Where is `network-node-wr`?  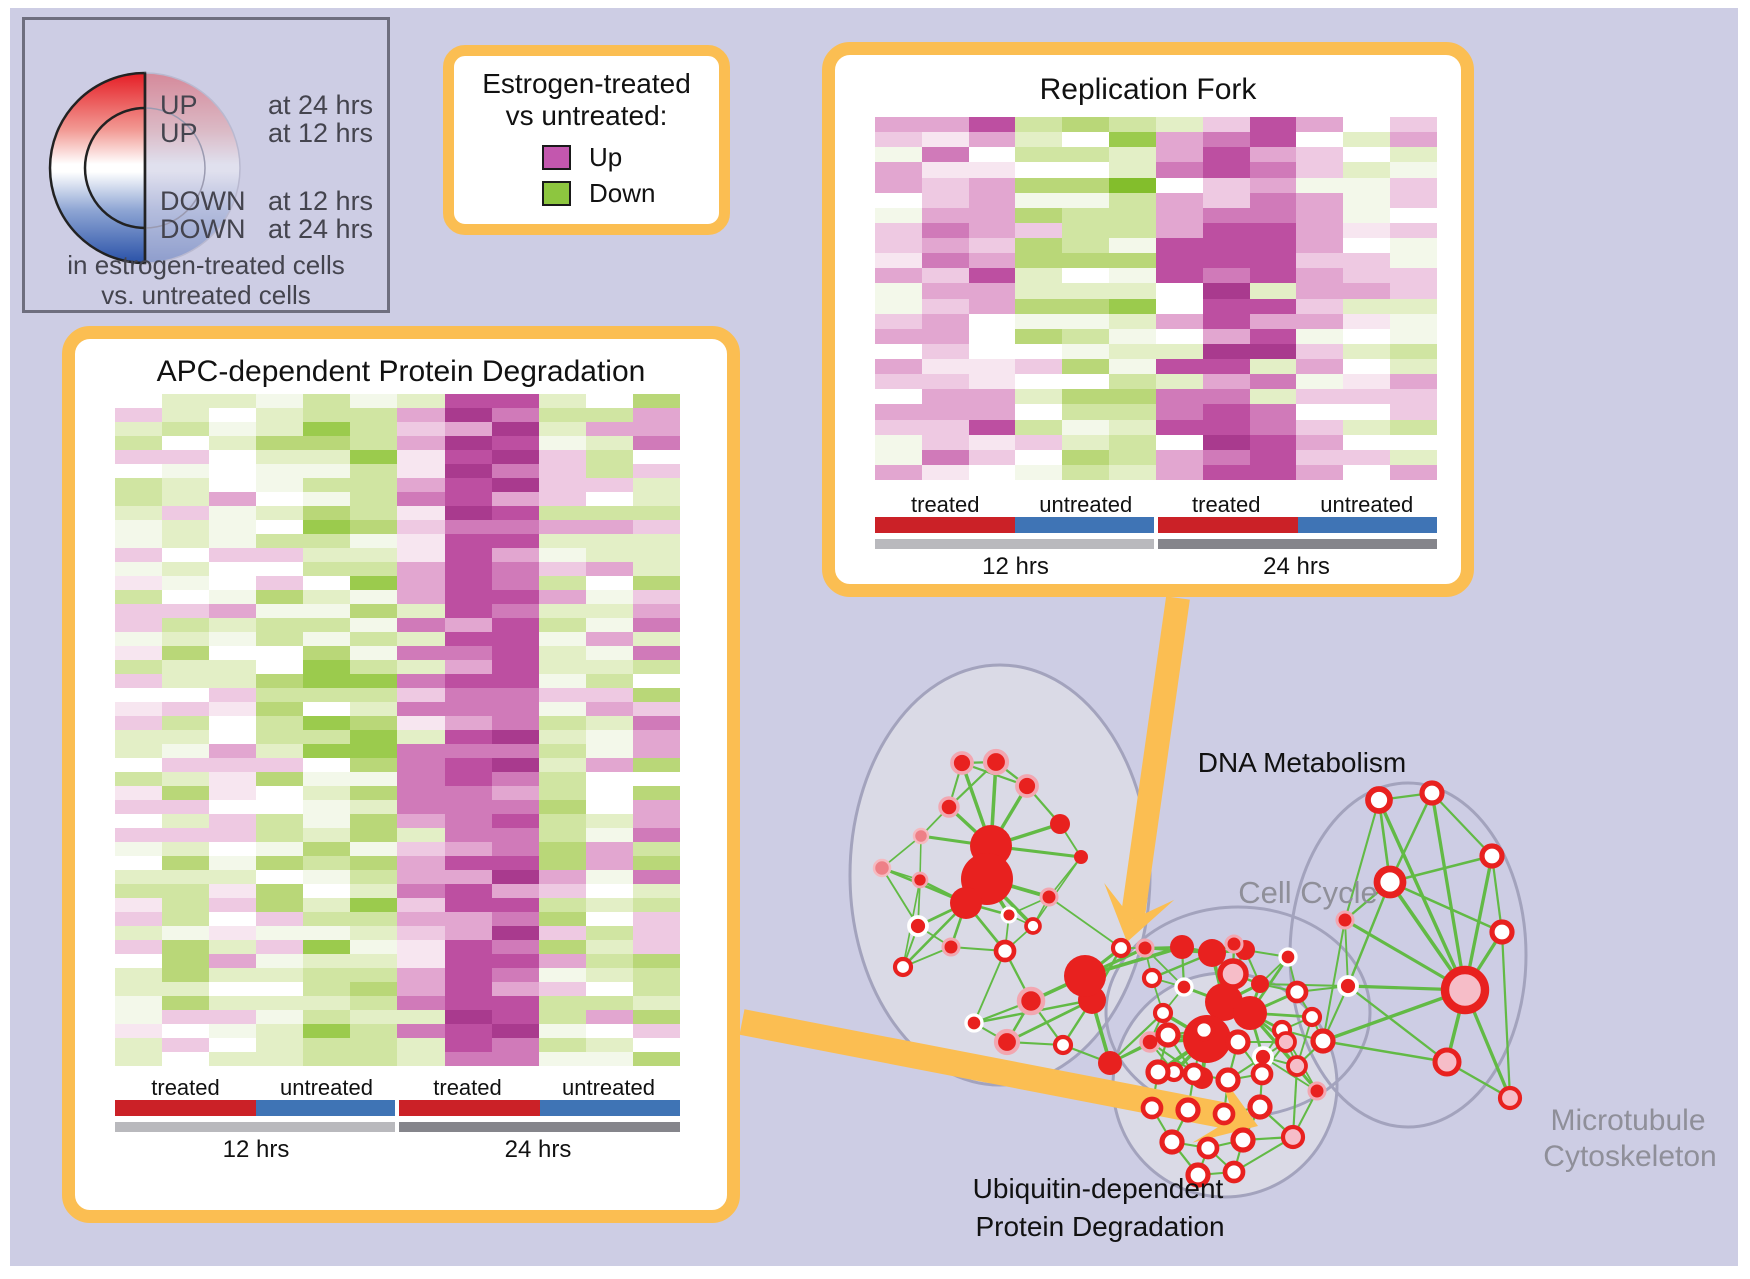 network-node-wr is located at coordinates (1348, 986).